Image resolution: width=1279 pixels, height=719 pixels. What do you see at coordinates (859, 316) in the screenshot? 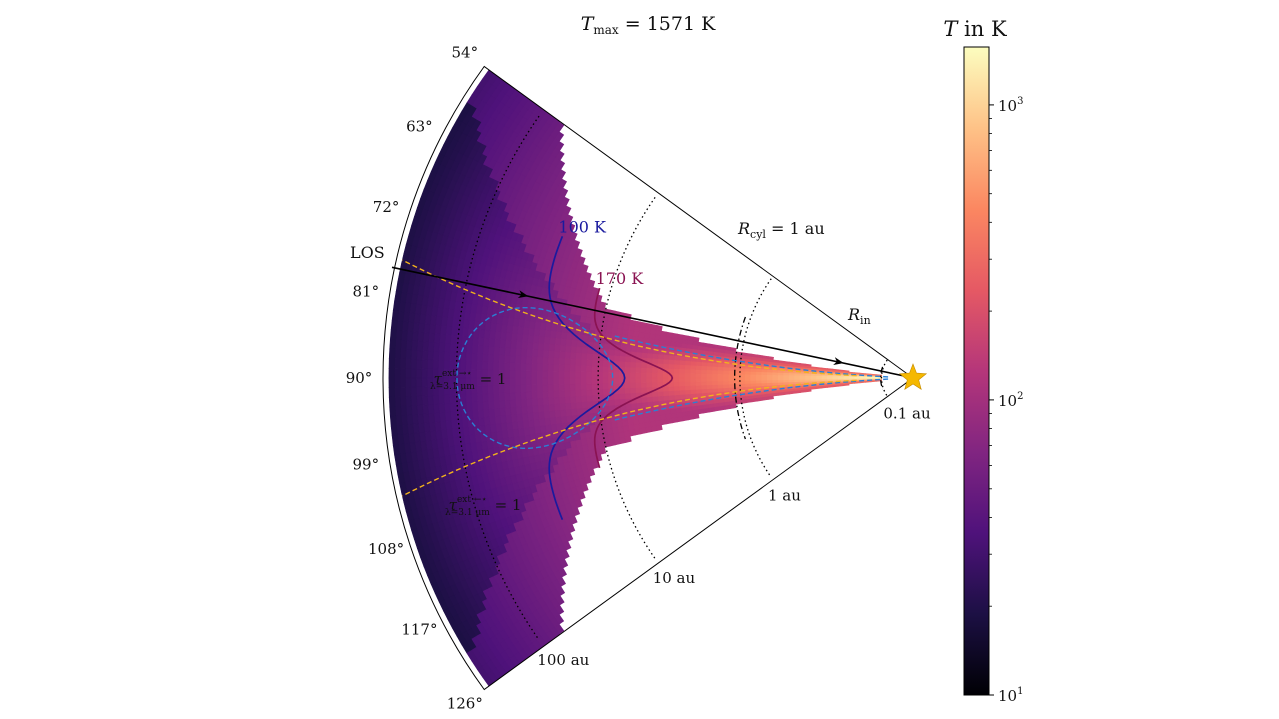
I see `annotation-r-in: Rin` at bounding box center [859, 316].